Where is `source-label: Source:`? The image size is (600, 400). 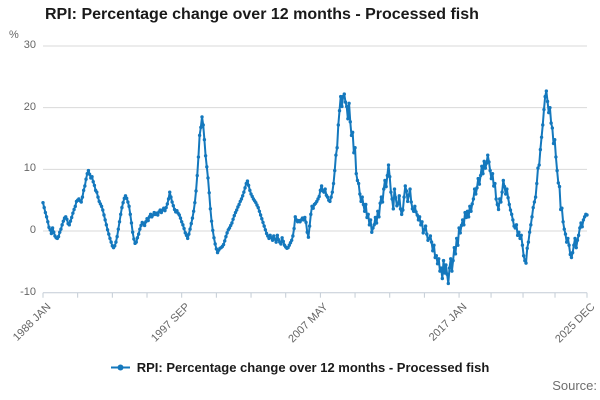 source-label: Source: is located at coordinates (574, 385).